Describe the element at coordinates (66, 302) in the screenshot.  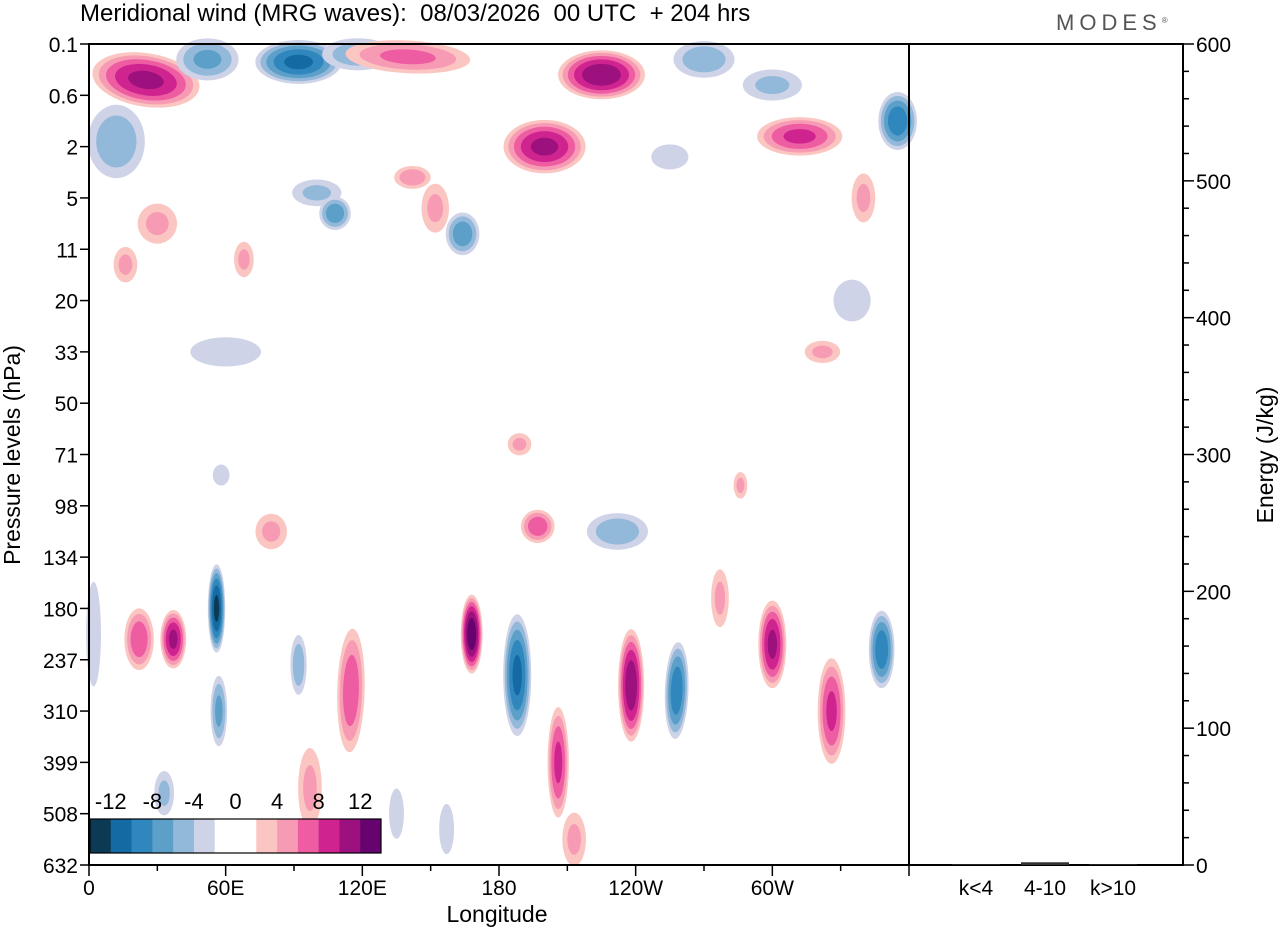
I see `pressure-tick-label: 20` at that location.